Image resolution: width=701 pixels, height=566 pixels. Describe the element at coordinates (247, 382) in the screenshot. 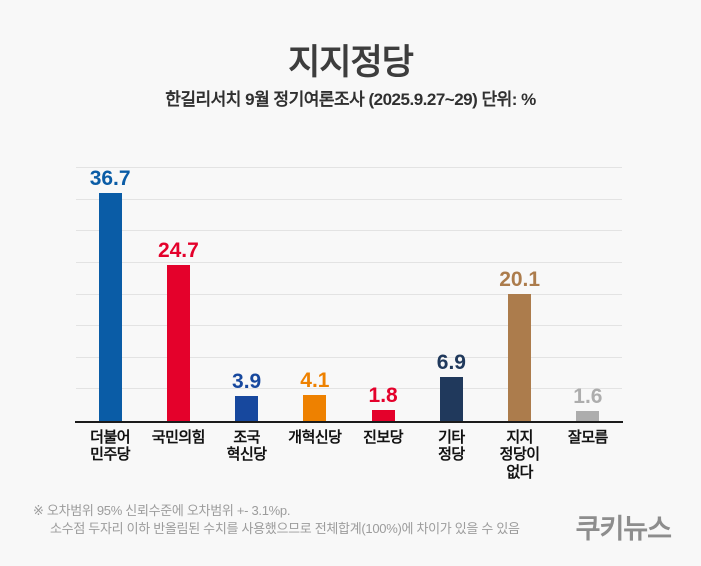

I see `bar-value-label: 3.9` at that location.